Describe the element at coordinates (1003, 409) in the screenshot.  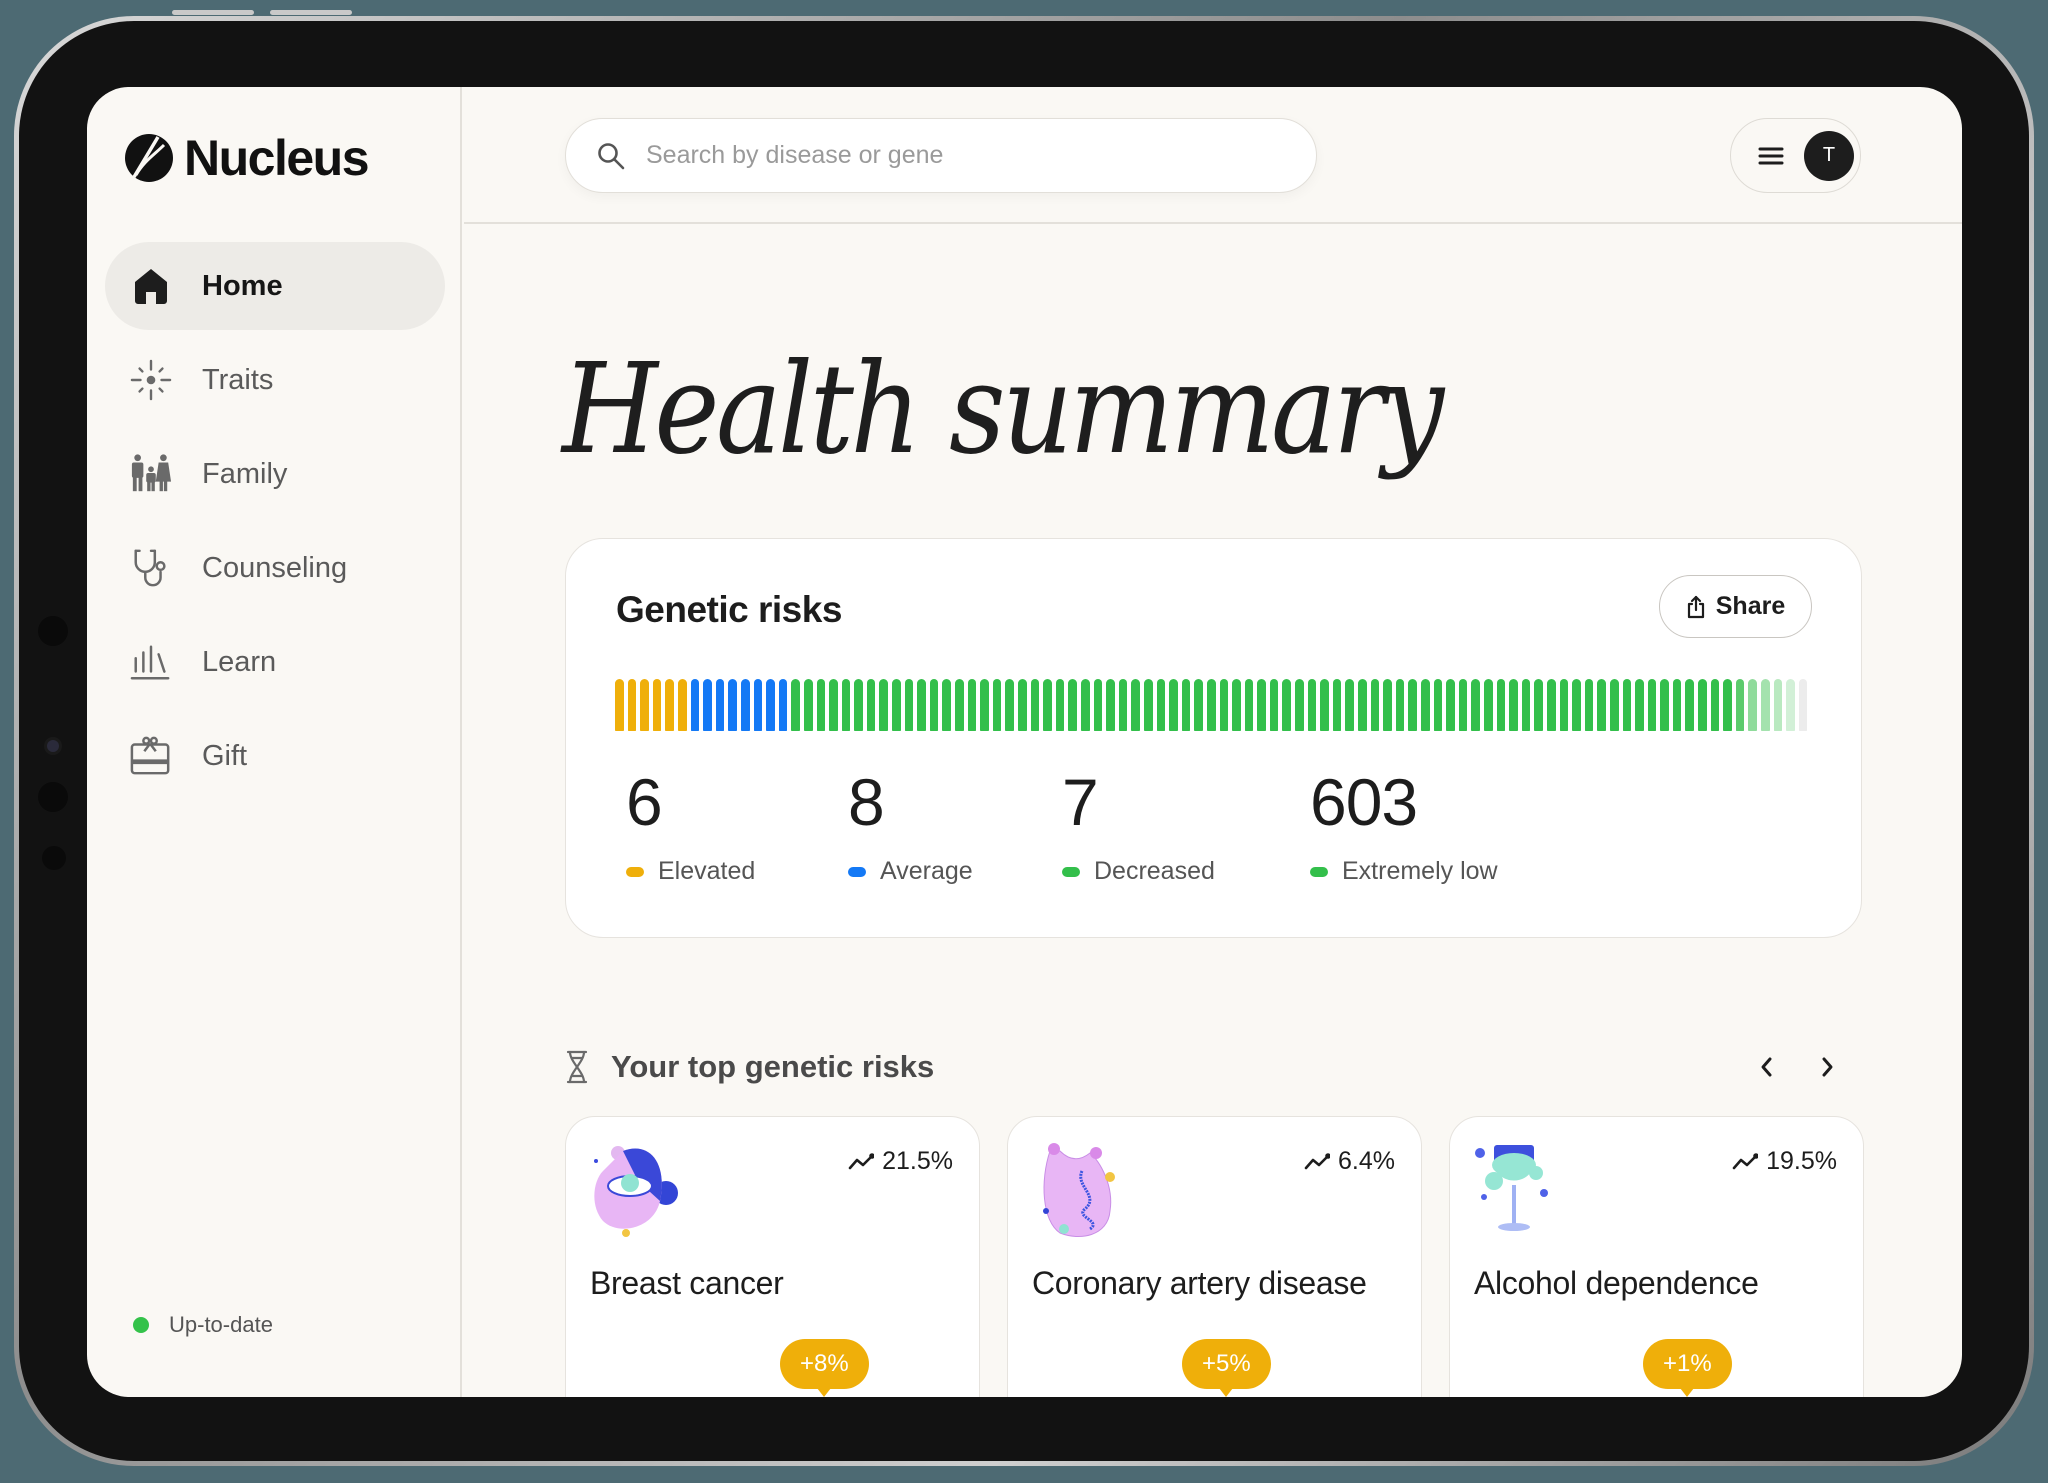
I see `page-title: Health summary` at that location.